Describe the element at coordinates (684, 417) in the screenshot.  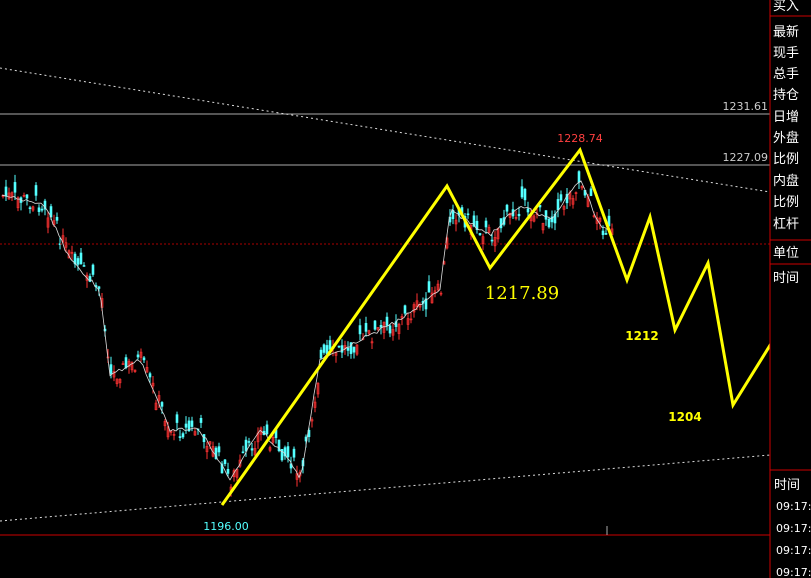
I see `target-label: 1204` at that location.